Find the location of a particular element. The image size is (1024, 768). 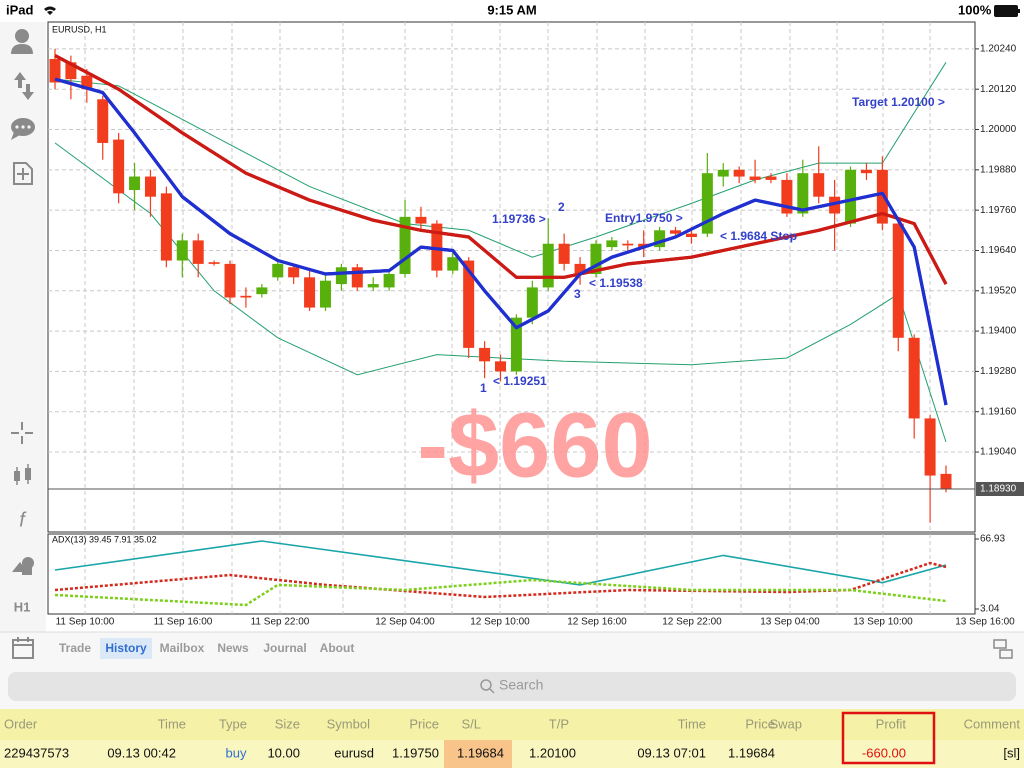

table-cell: buy is located at coordinates (236, 752).